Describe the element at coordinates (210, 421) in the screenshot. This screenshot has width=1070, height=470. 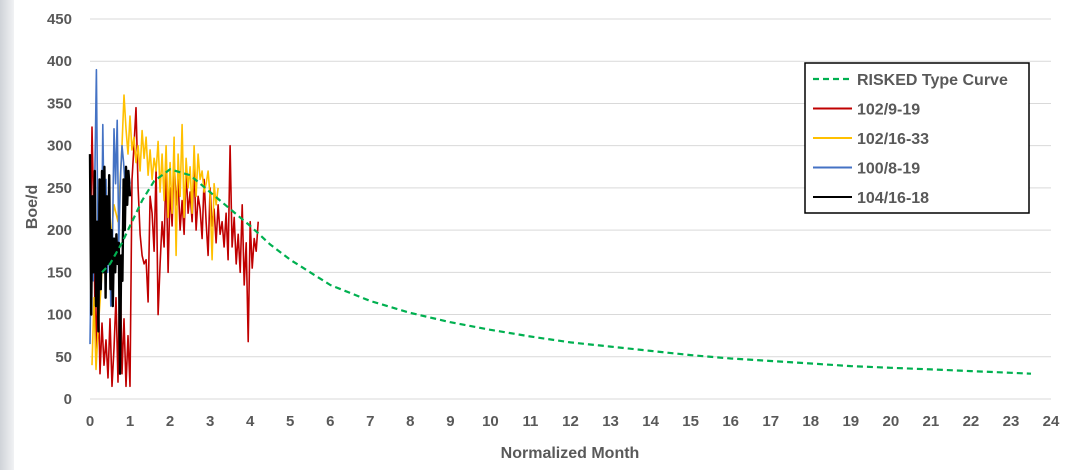
I see `x-tick-label: 3` at that location.